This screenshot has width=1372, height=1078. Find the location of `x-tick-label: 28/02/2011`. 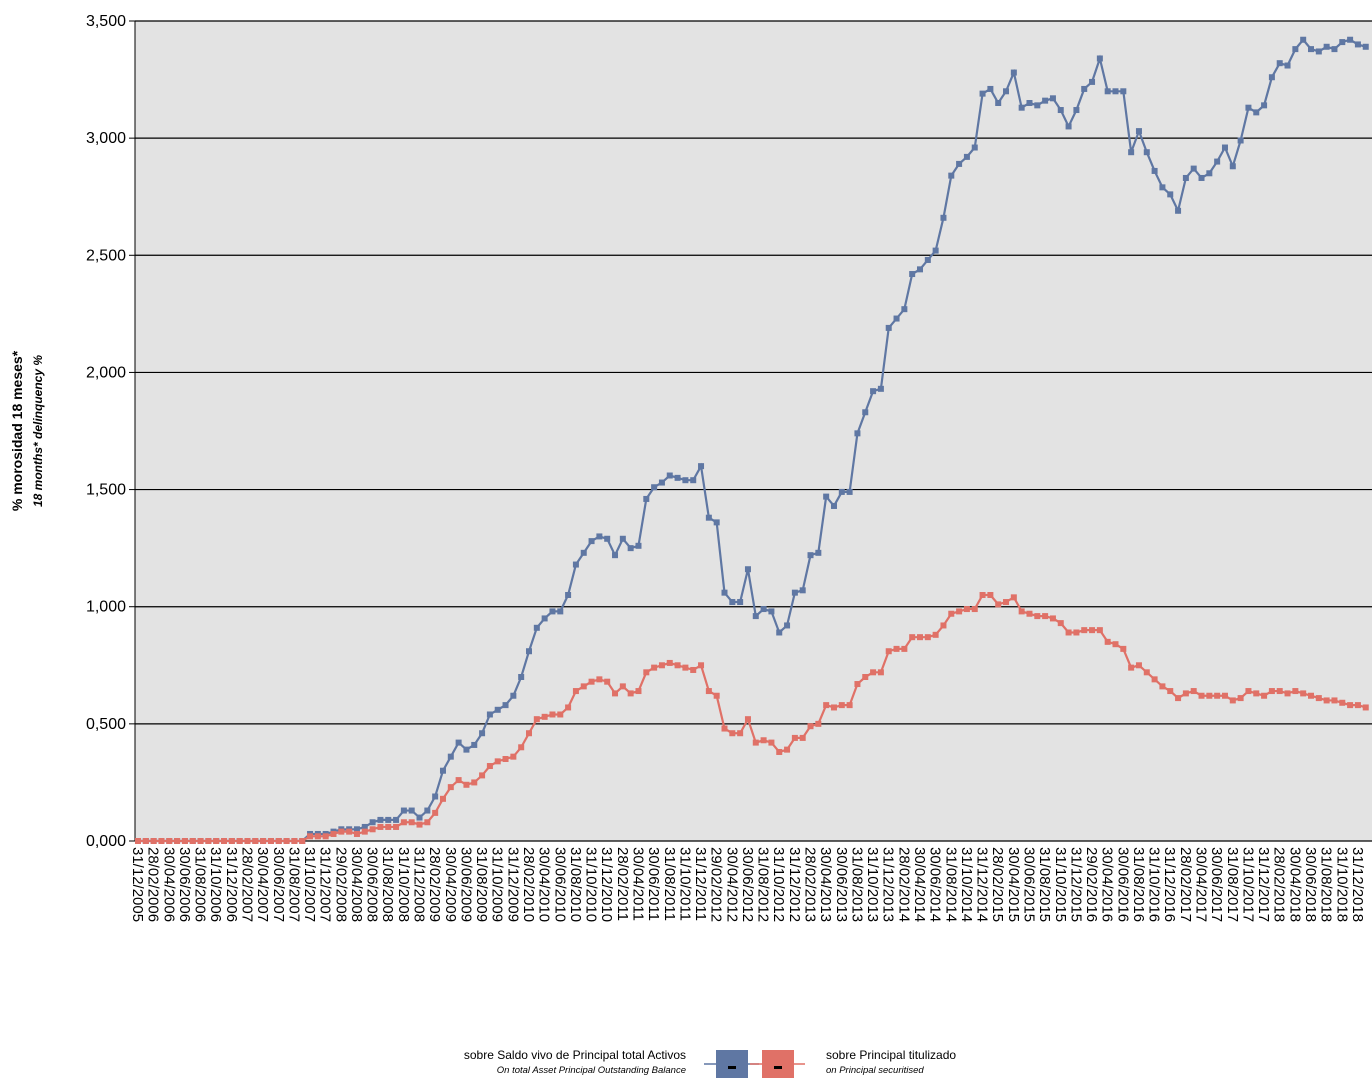

x-tick-label: 28/02/2011 is located at coordinates (622, 884).